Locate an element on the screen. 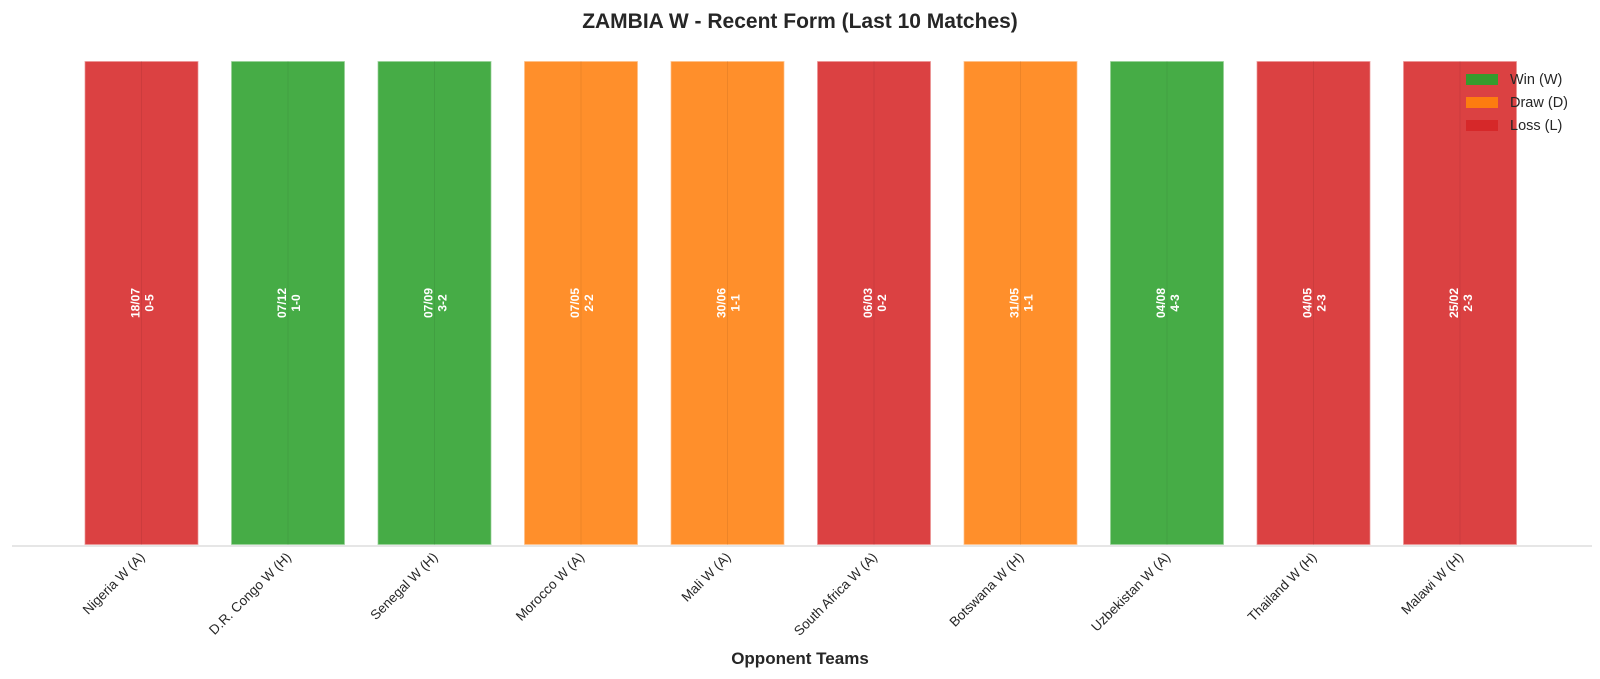 The width and height of the screenshot is (1600, 679). bar-group: 07/052-2 is located at coordinates (581, 303).